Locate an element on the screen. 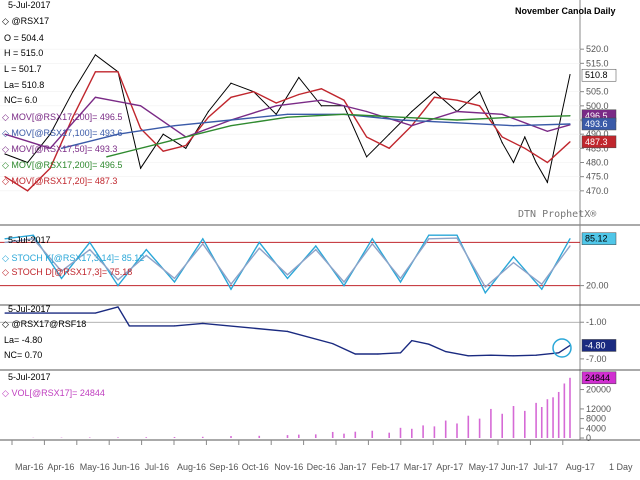 The width and height of the screenshot is (640, 480). price-date-label: 5-Jul-2017 is located at coordinates (29, 5).